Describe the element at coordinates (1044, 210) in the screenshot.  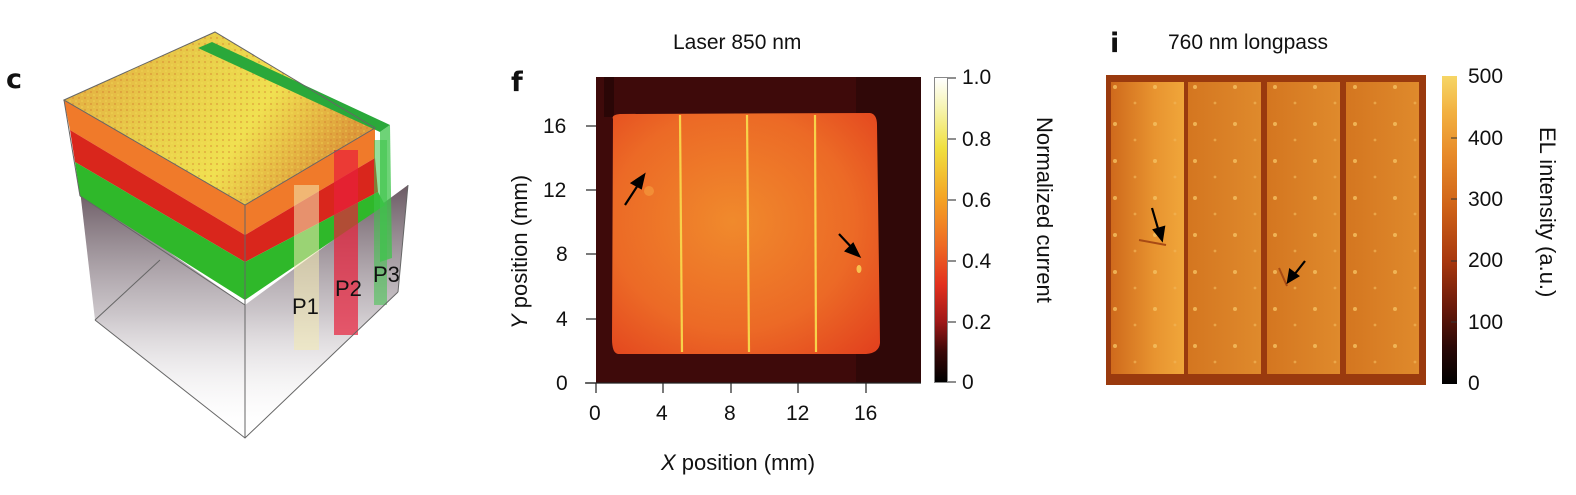
I see `colorbar-label-normalized-current: Normalized current` at that location.